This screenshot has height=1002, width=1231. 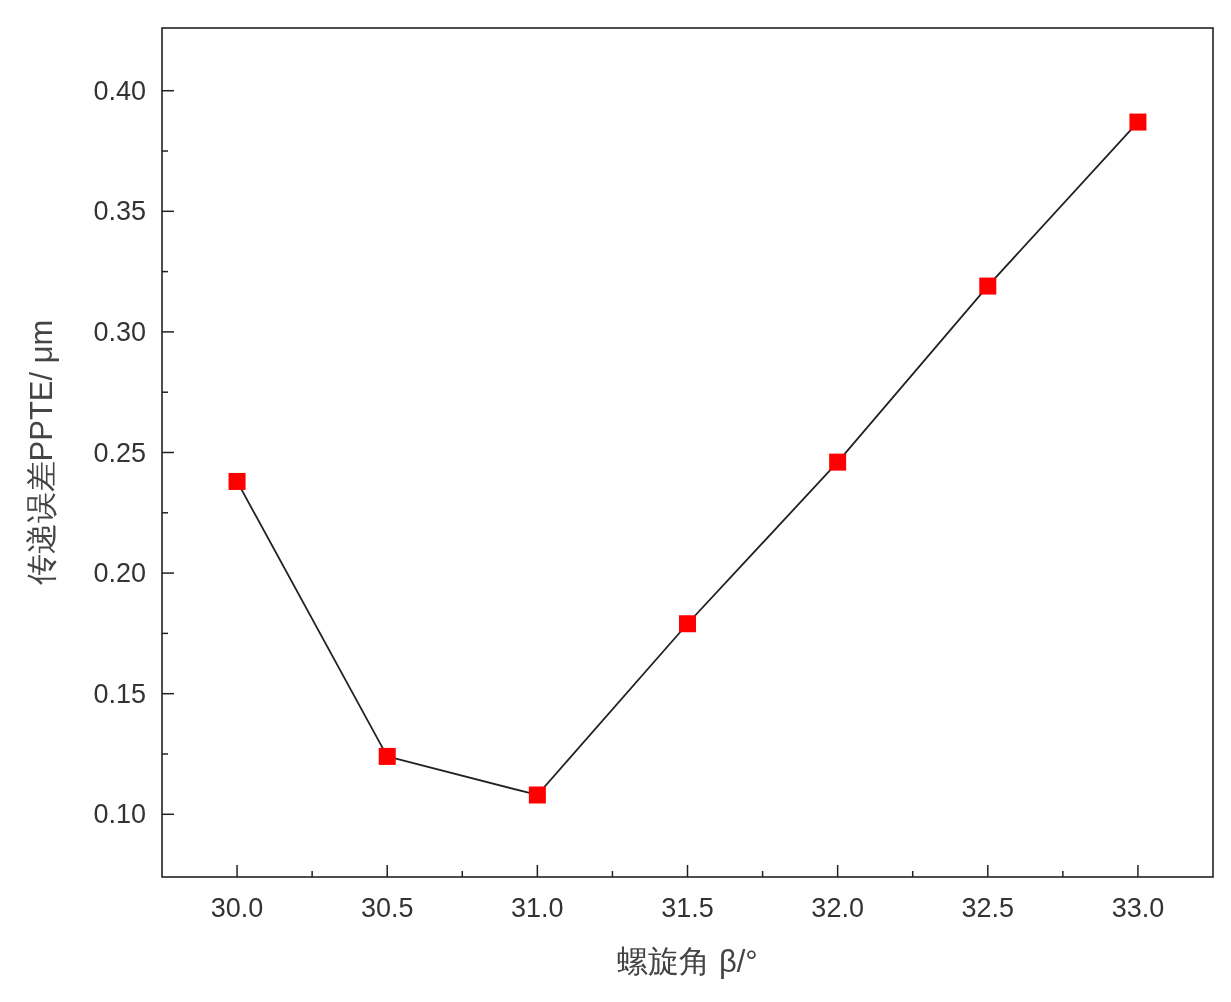 I want to click on x-tick-label: 31.5, so click(x=687, y=908).